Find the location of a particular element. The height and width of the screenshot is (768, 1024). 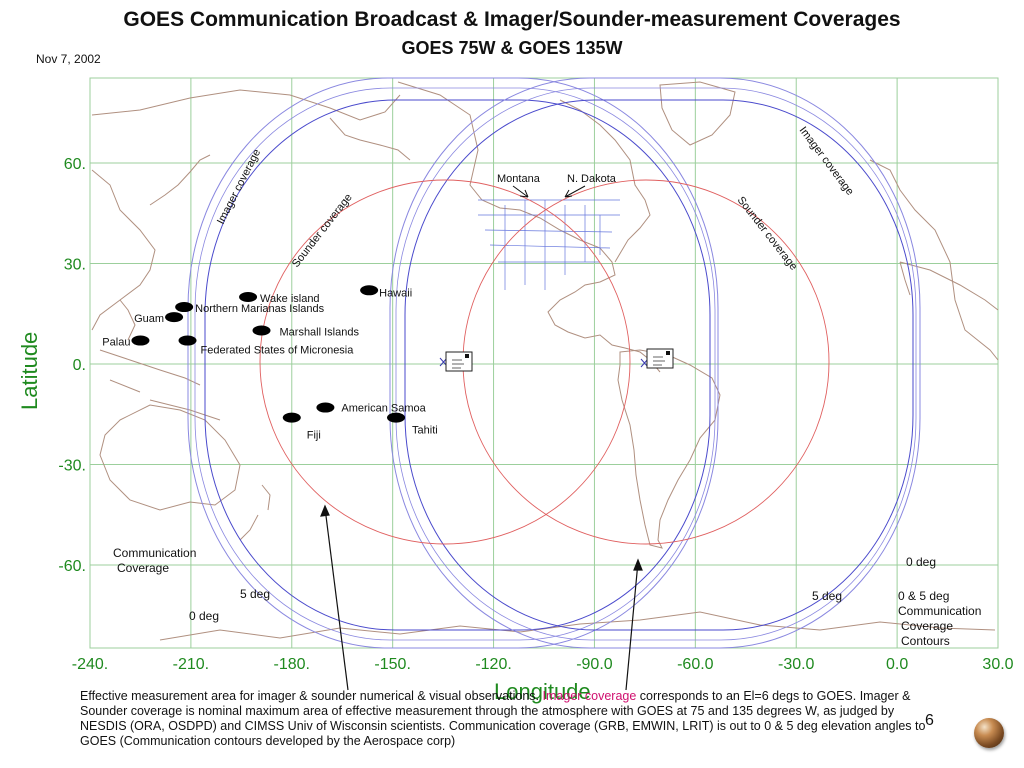

island-label: Federated States of Micronesia is located at coordinates (278, 351).